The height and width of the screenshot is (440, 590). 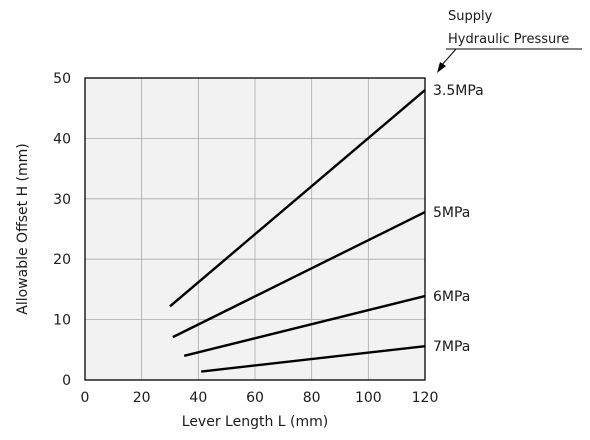 I want to click on series-labels: 3.5MPa 5MPa 6MPa 7MPa, so click(x=458, y=219).